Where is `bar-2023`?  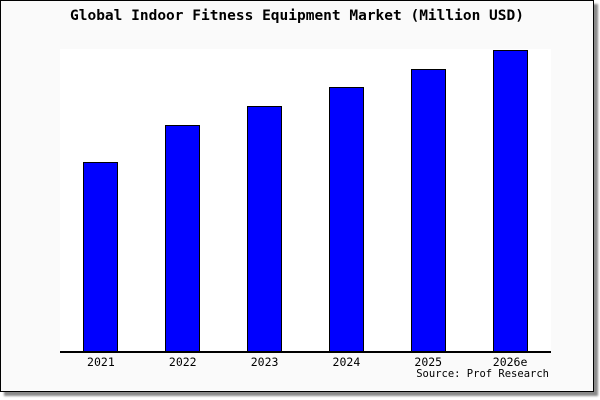
bar-2023 is located at coordinates (265, 228).